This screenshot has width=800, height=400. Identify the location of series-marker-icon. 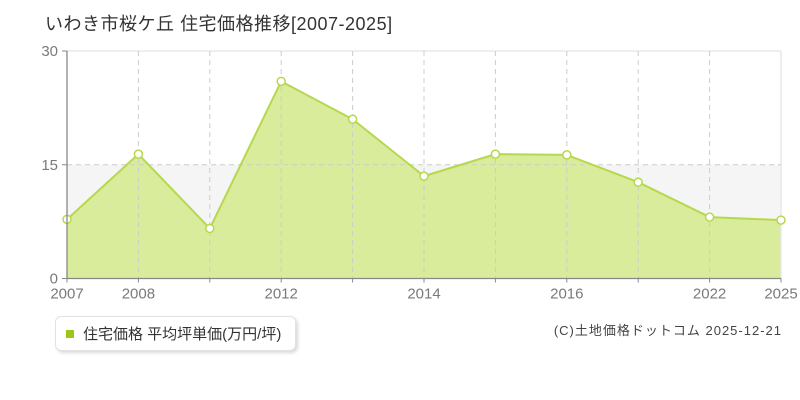
(70, 333).